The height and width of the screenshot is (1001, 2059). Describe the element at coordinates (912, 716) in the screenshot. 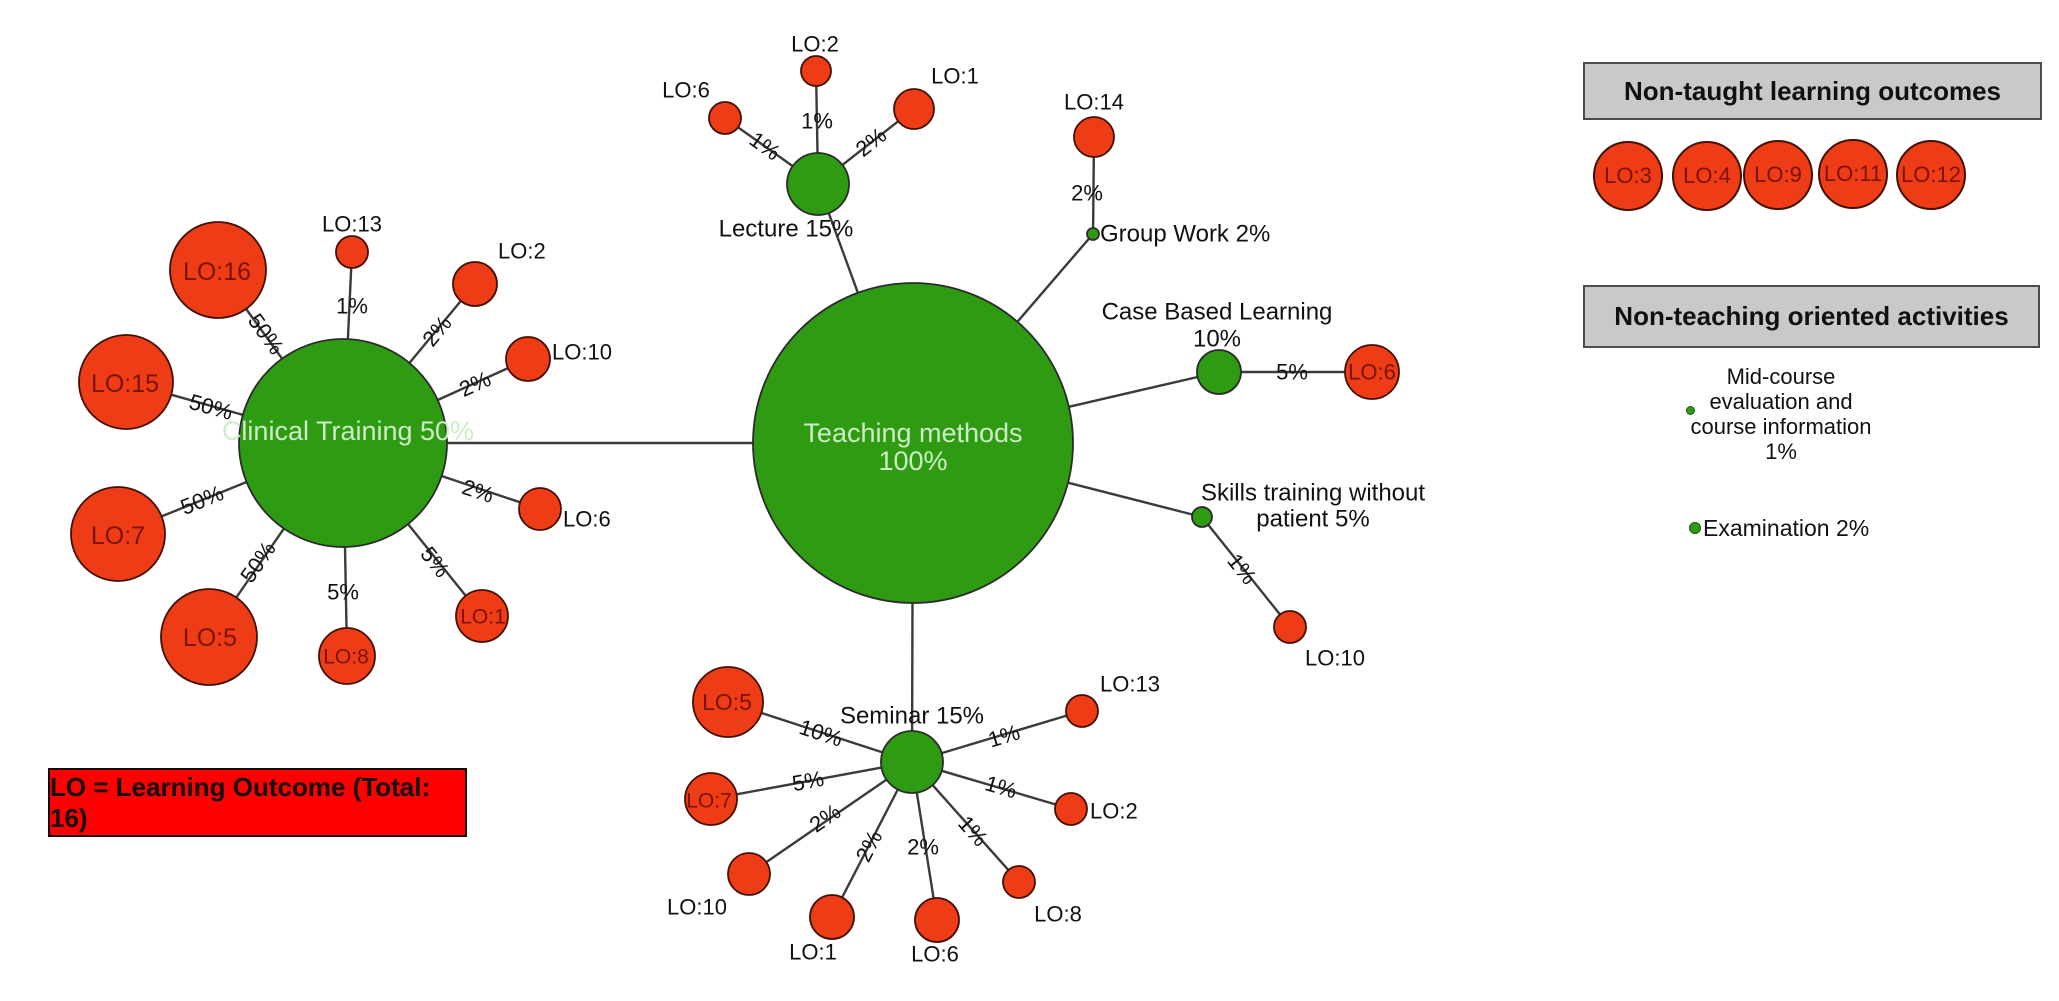

I see `label-seminar: Seminar 15%` at that location.